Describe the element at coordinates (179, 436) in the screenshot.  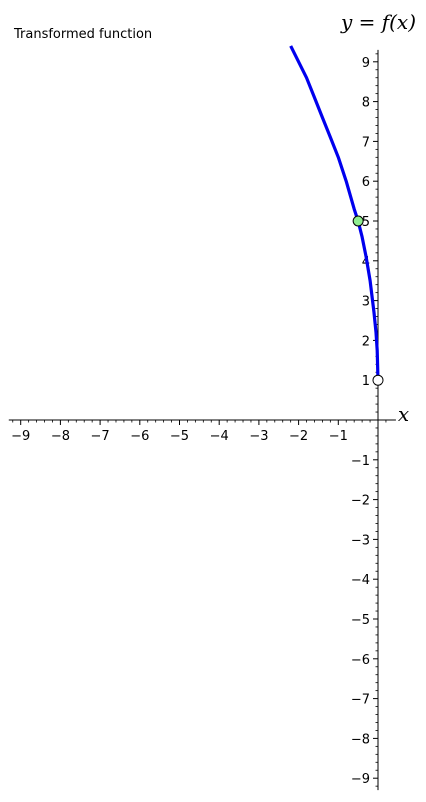
I see `x-tick-label: −5` at that location.